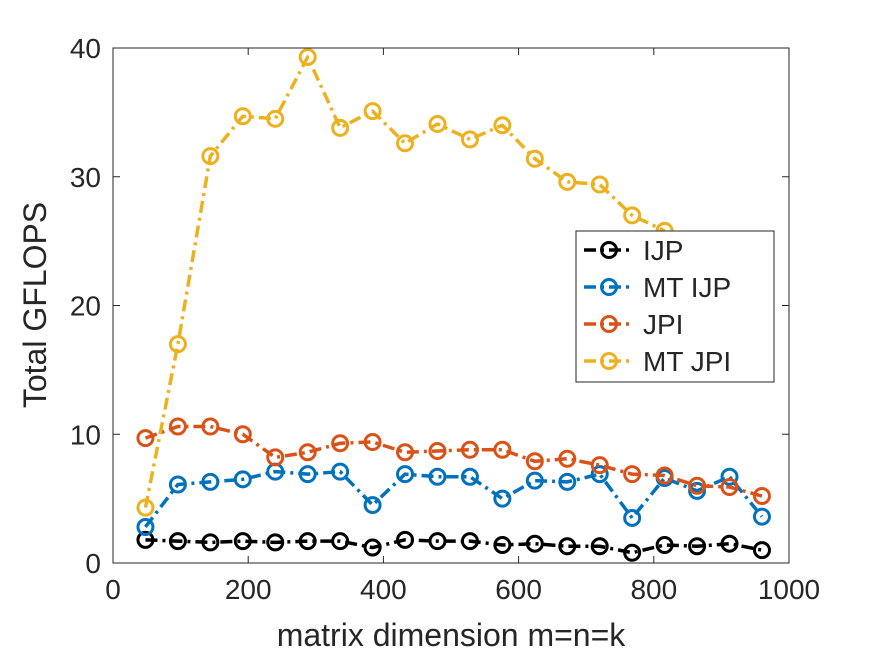  Describe the element at coordinates (518, 589) in the screenshot. I see `x-tick-label: 600` at that location.